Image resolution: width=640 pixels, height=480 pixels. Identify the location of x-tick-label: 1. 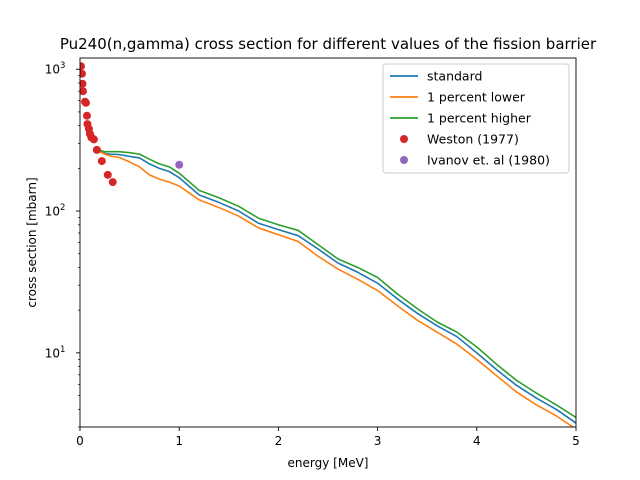
(179, 441).